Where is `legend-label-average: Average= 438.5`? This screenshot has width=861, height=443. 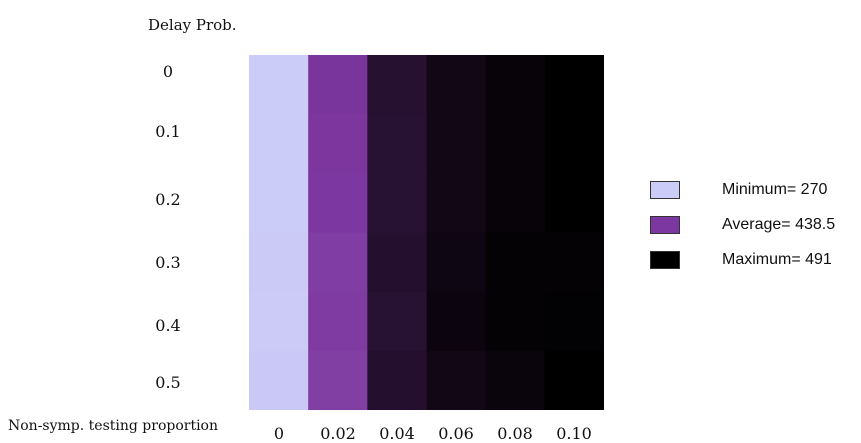
legend-label-average: Average= 438.5 is located at coordinates (779, 224).